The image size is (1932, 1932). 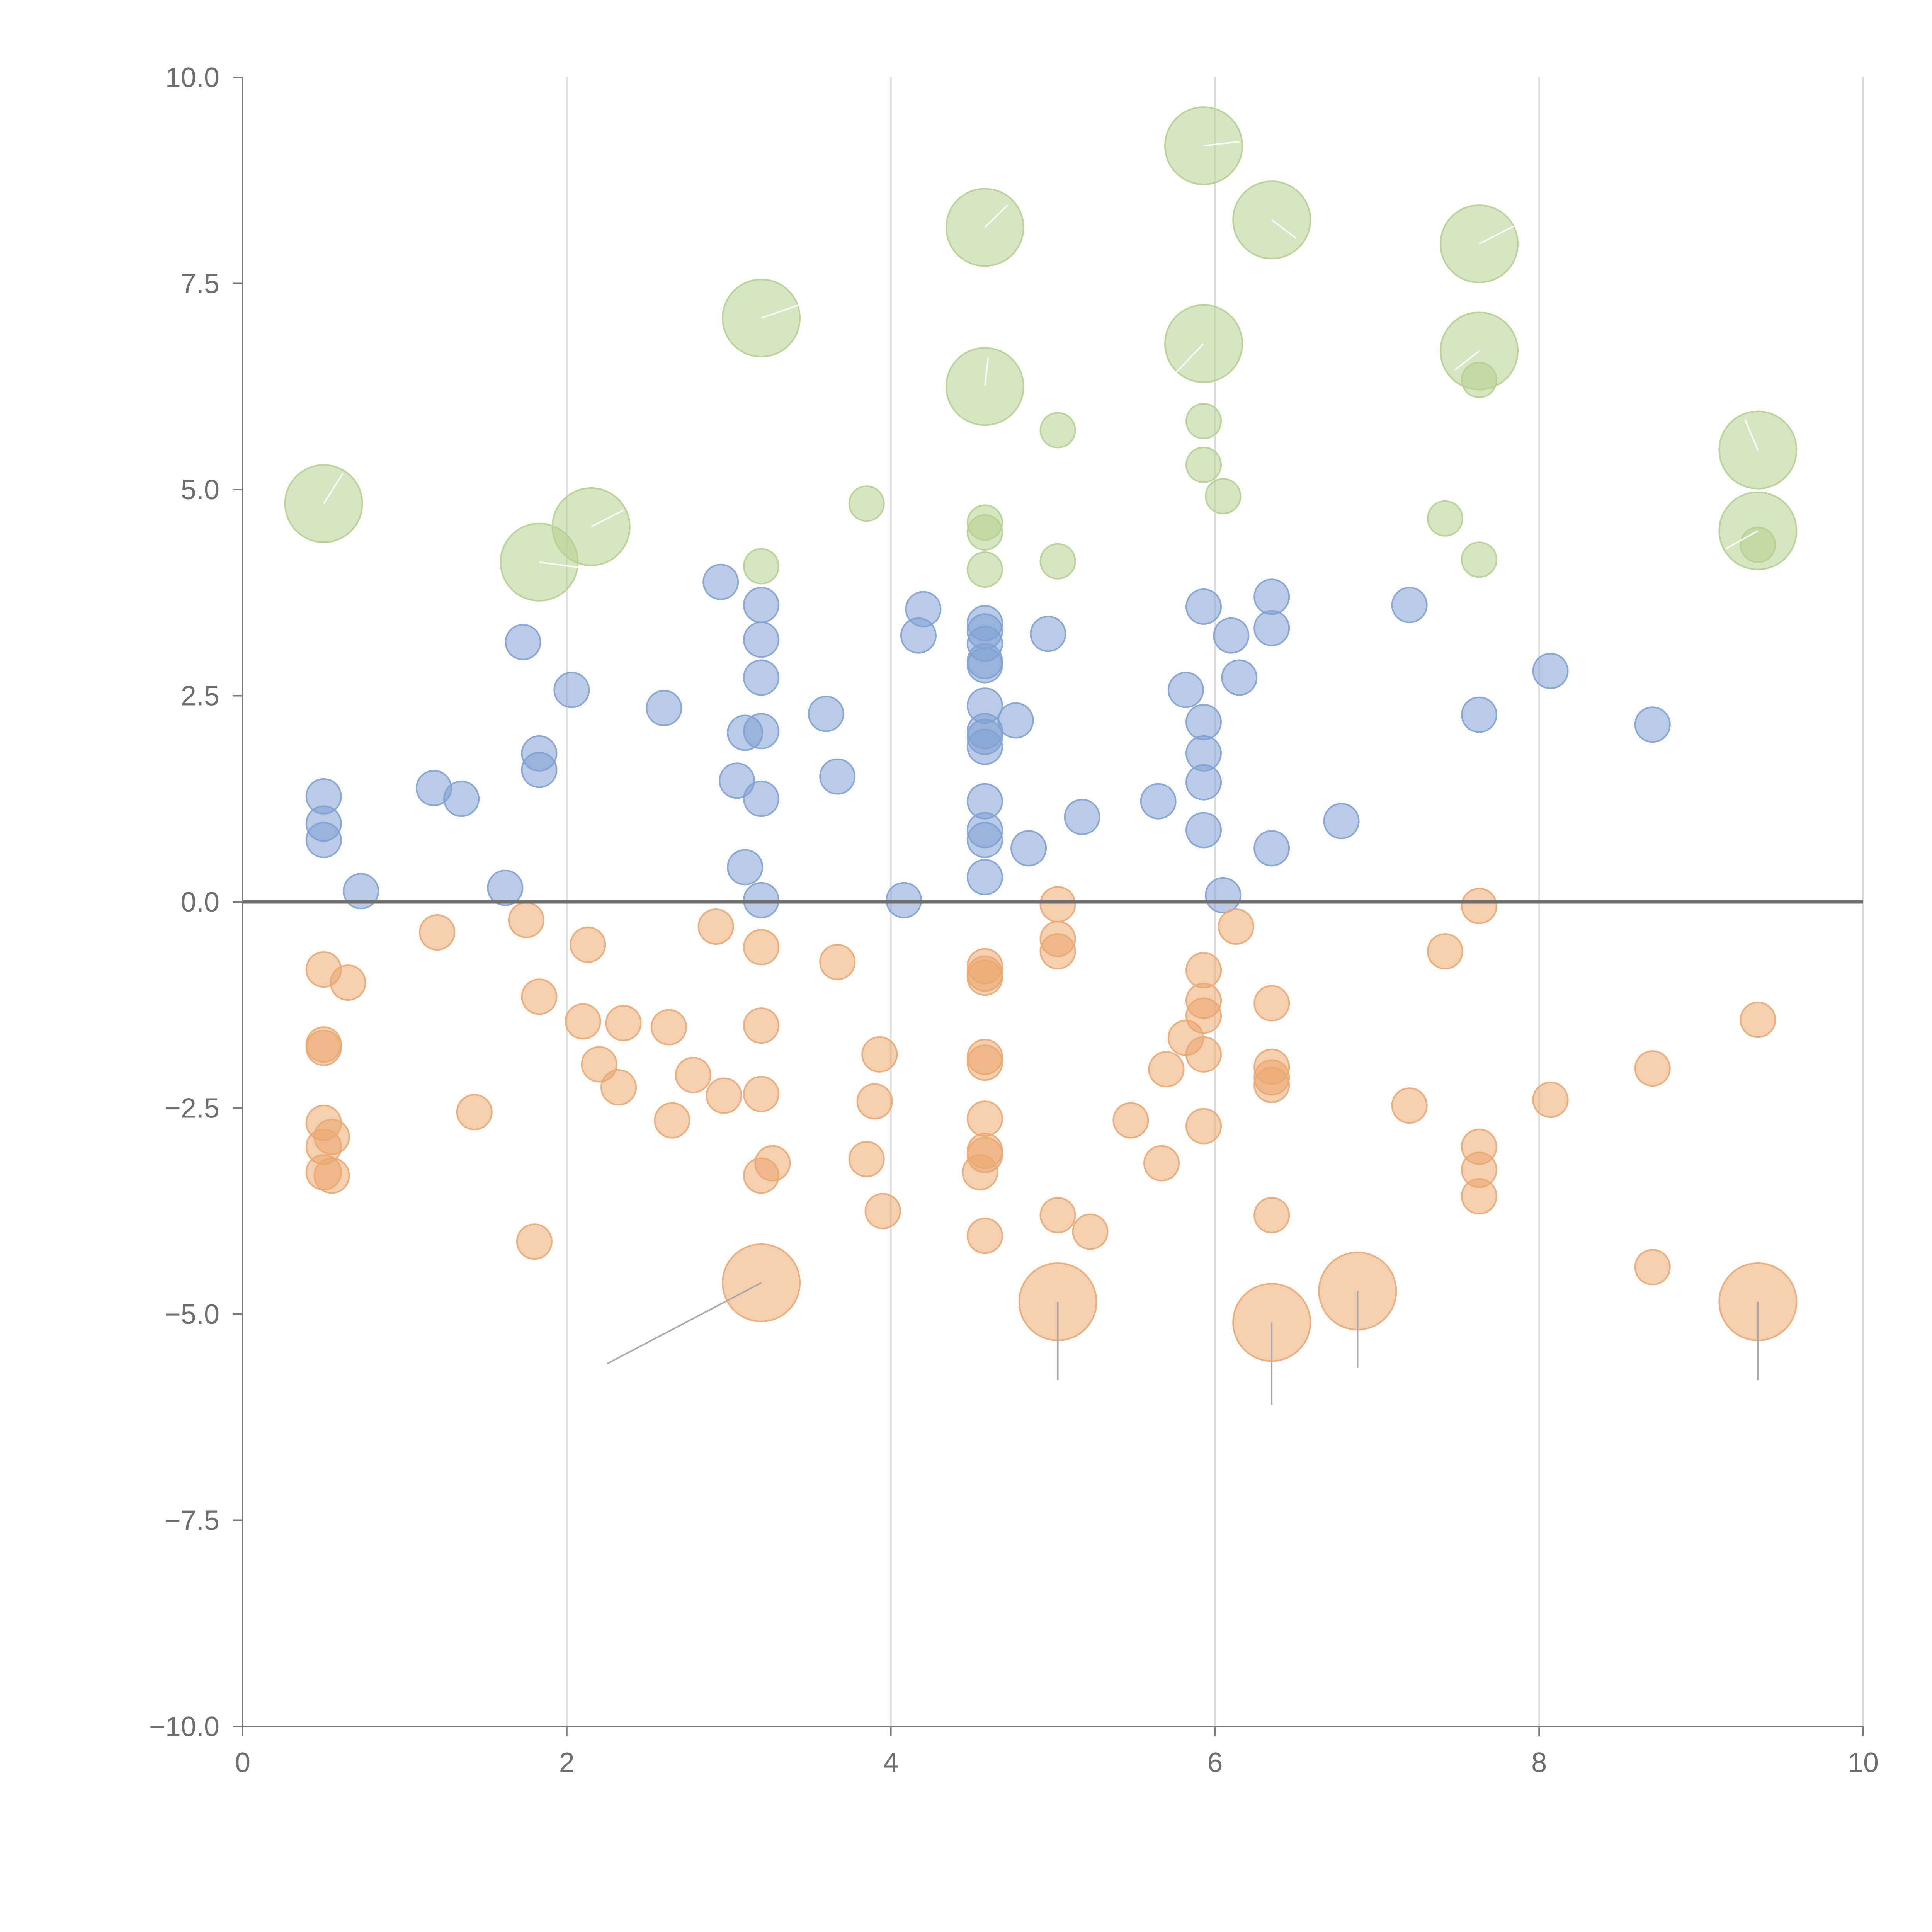 What do you see at coordinates (192, 78) in the screenshot?
I see `y-tick-label: 10.0` at bounding box center [192, 78].